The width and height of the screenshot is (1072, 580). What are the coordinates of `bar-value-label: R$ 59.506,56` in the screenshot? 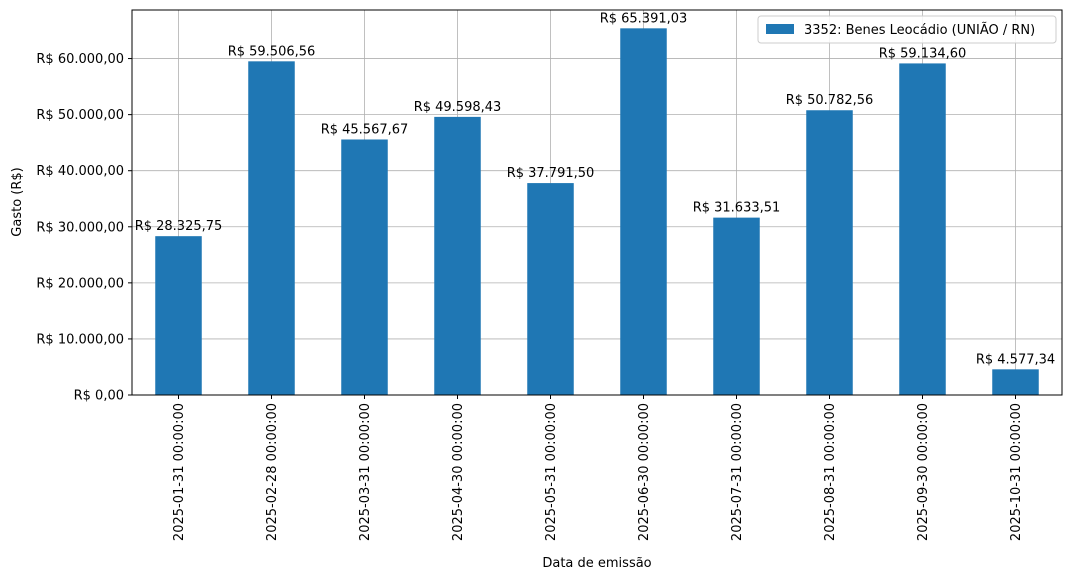 It's located at (272, 51).